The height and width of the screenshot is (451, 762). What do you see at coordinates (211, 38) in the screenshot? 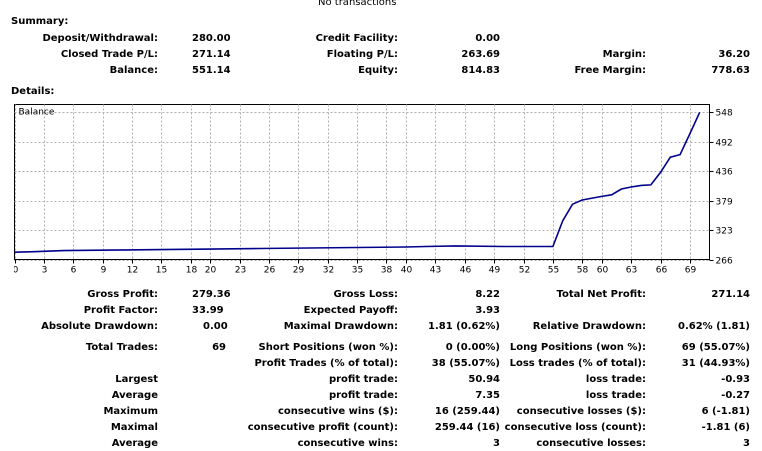
I see `deposit-withdrawal-value: 280.00` at bounding box center [211, 38].